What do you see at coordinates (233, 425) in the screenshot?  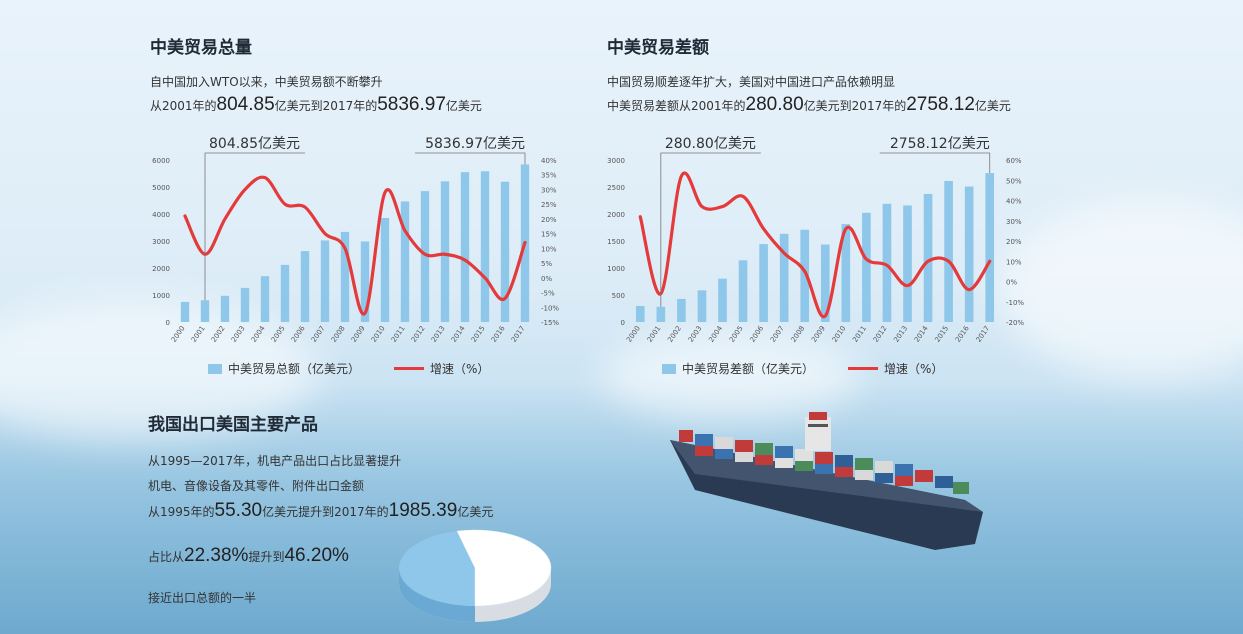 I see `panel3-title: 我国出口美国主要产品` at bounding box center [233, 425].